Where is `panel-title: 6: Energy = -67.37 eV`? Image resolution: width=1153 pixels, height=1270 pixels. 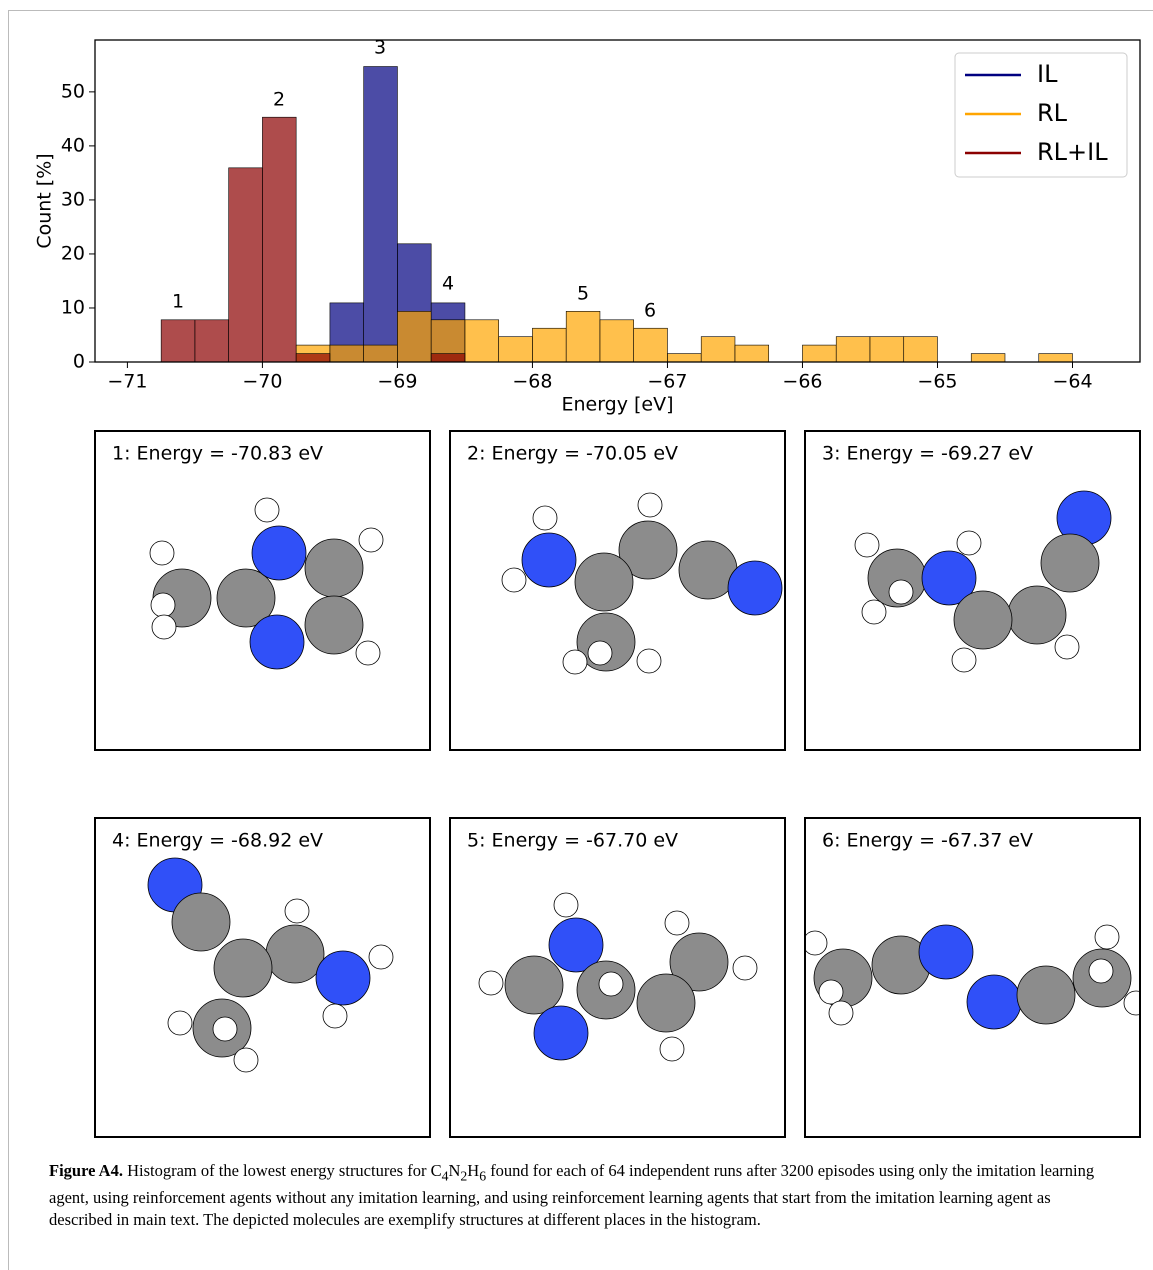
panel-title: 6: Energy = -67.37 eV is located at coordinates (927, 841).